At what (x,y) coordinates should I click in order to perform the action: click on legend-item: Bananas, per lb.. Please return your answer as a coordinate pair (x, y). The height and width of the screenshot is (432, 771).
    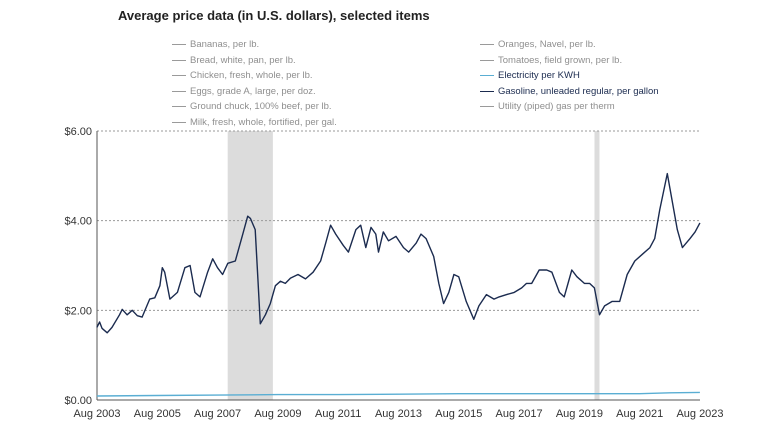
    Looking at the image, I should click on (254, 45).